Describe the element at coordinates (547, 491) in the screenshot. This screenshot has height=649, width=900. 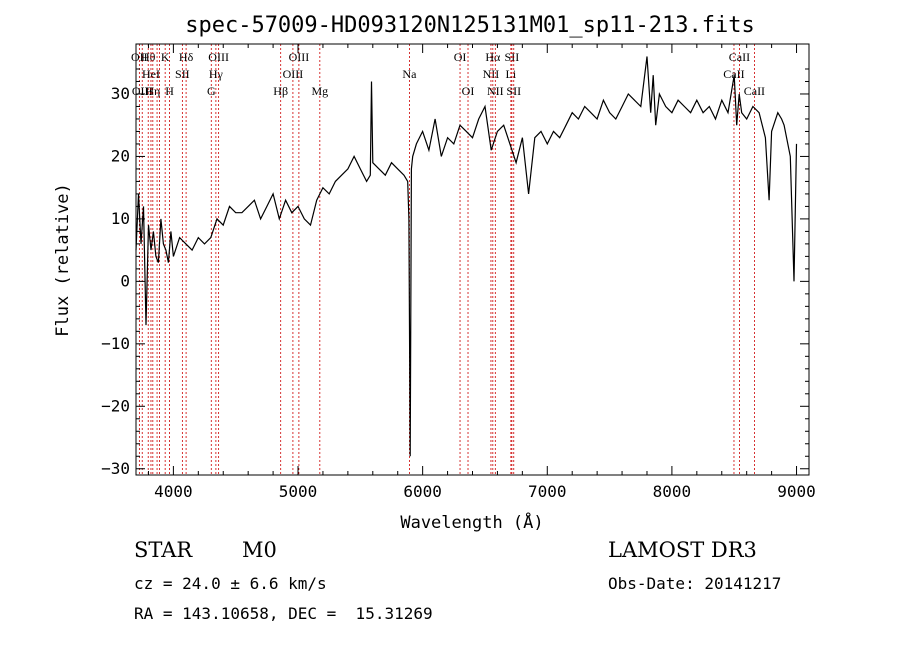
I see `x-tick-label: 7000` at that location.